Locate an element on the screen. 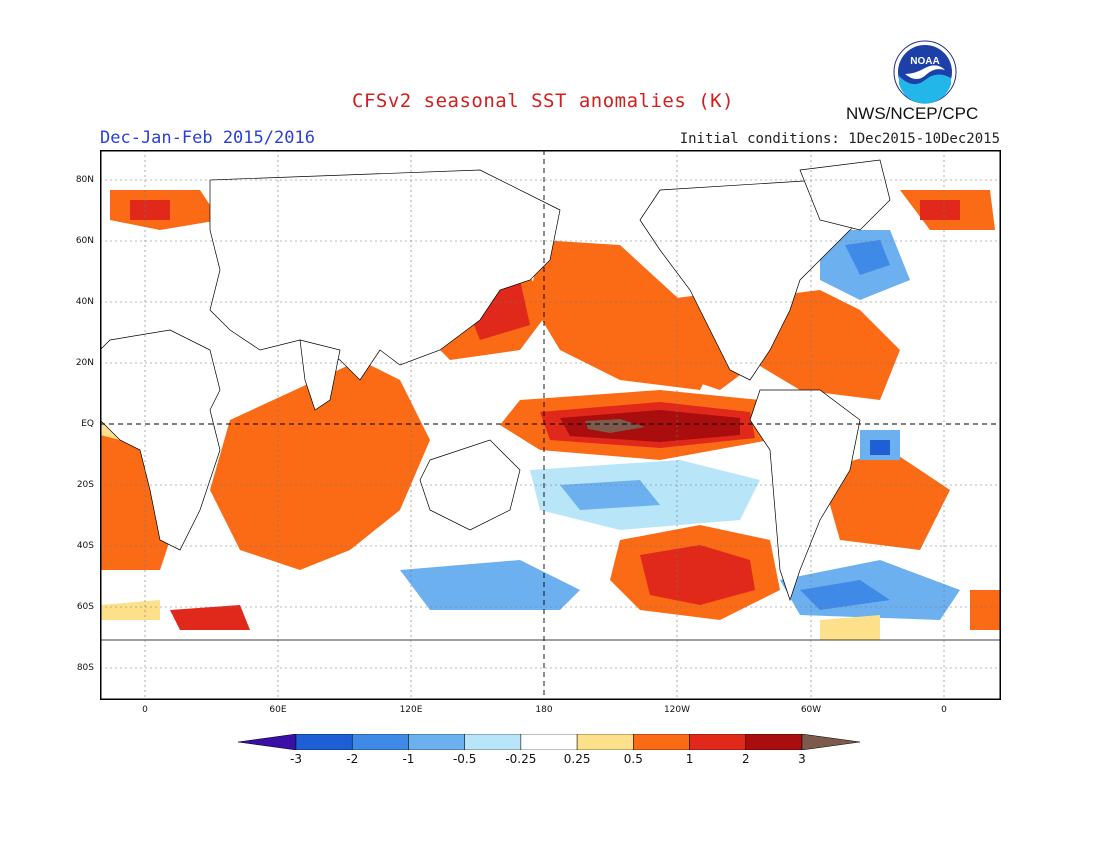 This screenshot has width=1100, height=850. lon-label: 60E is located at coordinates (278, 710).